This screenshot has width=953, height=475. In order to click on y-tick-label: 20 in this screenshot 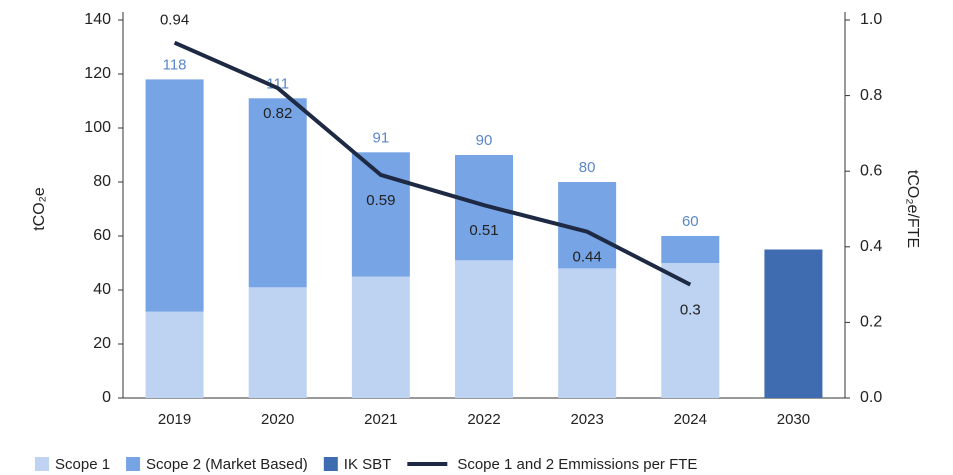, I will do `click(102, 343)`.